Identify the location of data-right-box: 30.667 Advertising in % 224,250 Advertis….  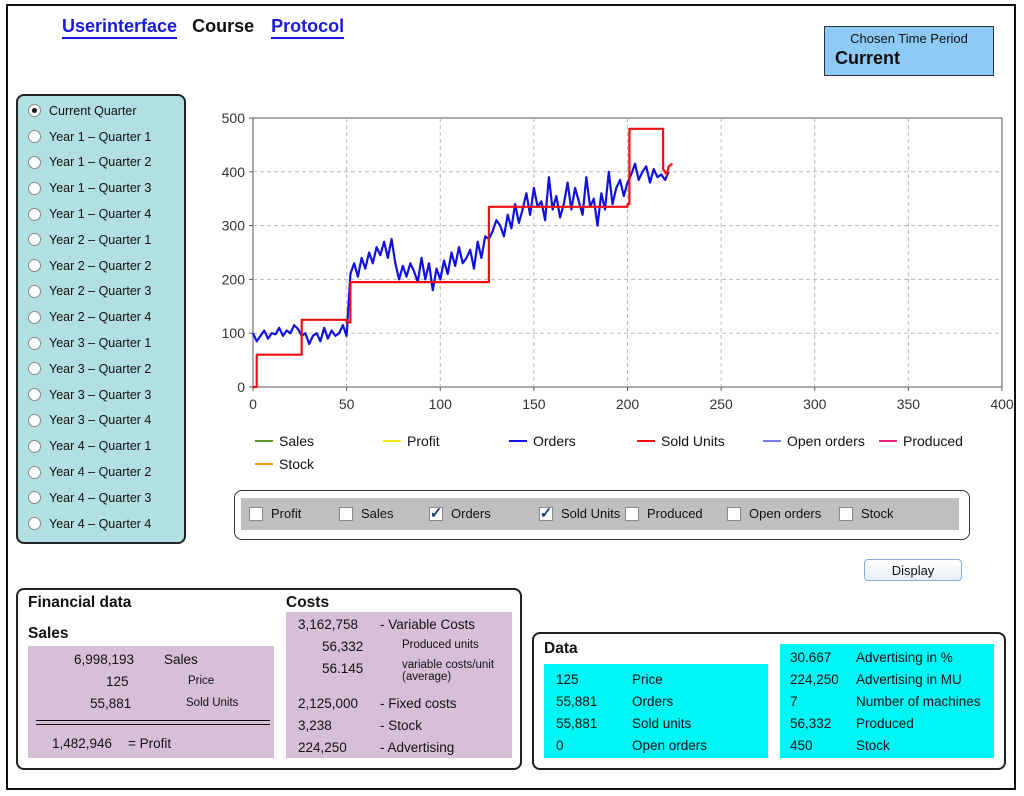
(887, 701).